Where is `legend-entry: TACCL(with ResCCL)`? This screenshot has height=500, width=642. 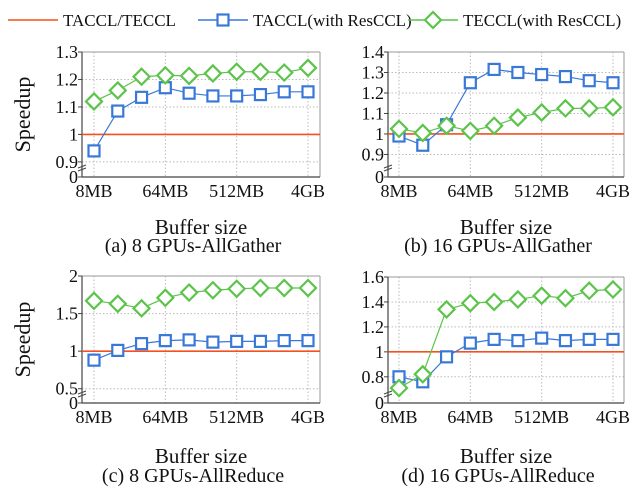
legend-entry: TACCL(with ResCCL) is located at coordinates (305, 20).